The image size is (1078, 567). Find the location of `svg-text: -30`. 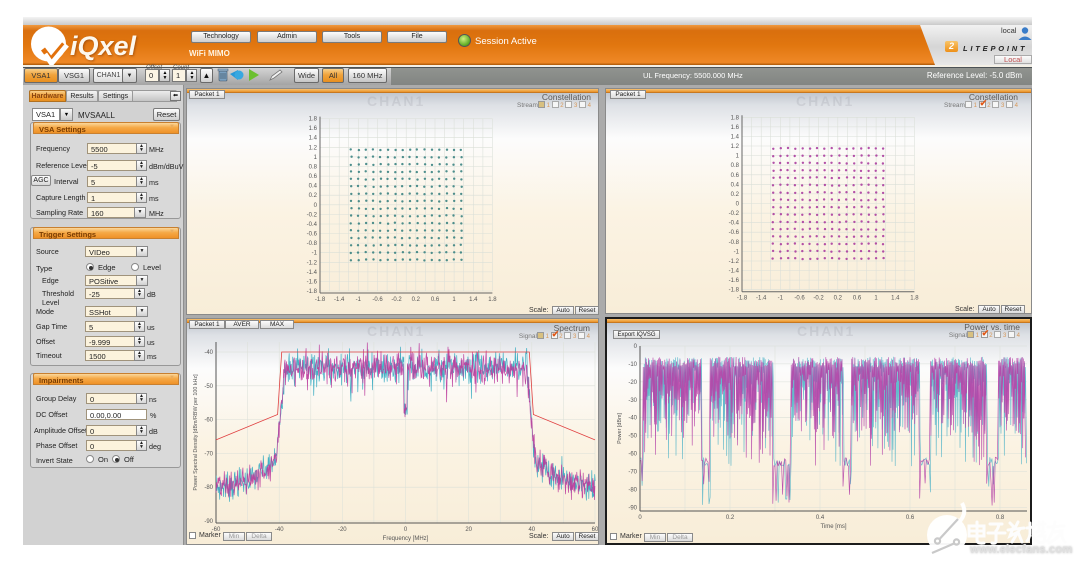

svg-text: -30 is located at coordinates (632, 401).